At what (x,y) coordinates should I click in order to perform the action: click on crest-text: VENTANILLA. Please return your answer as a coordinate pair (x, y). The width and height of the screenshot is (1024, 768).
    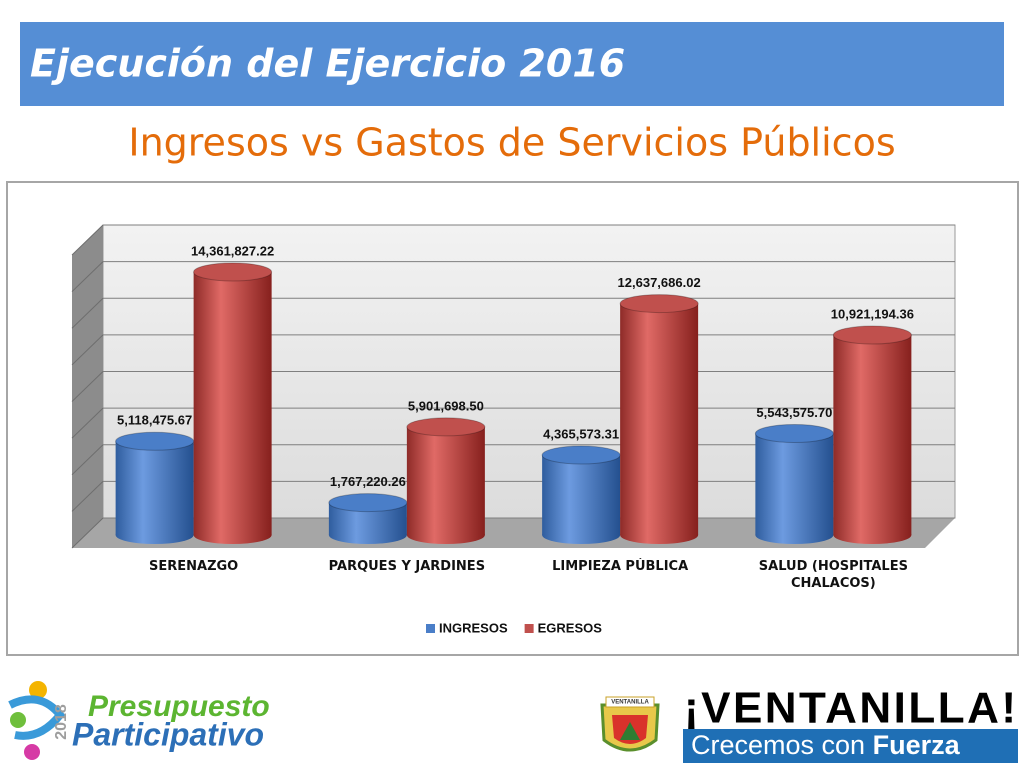
    Looking at the image, I should click on (630, 703).